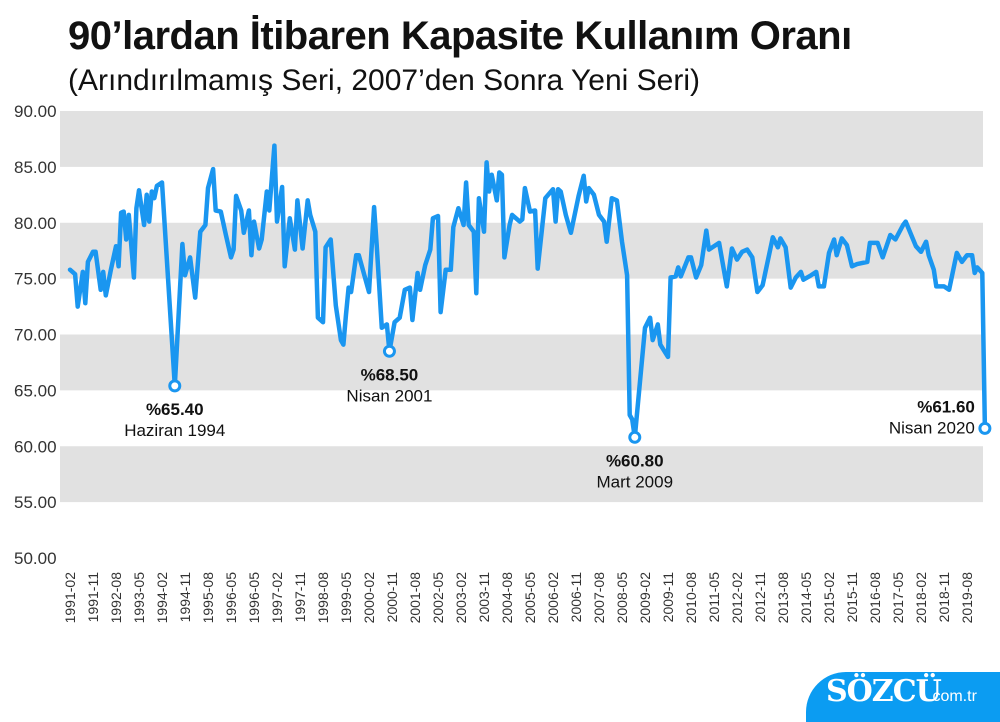 This screenshot has height=722, width=1000. What do you see at coordinates (599, 598) in the screenshot?
I see `x-tick-label: 2007-08` at bounding box center [599, 598].